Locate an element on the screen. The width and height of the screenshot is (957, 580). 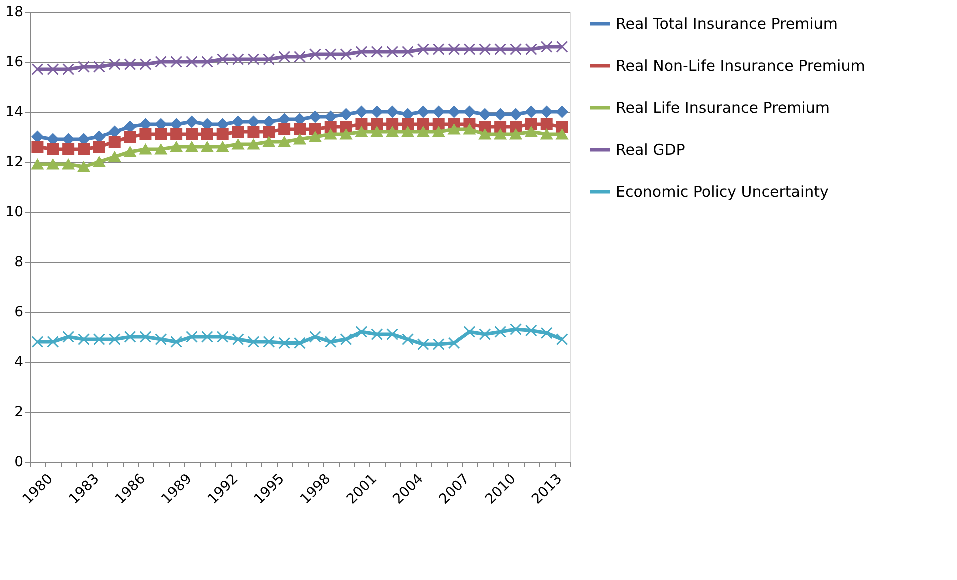
legend-label: Real Non-Life Insurance Premium is located at coordinates (741, 66).